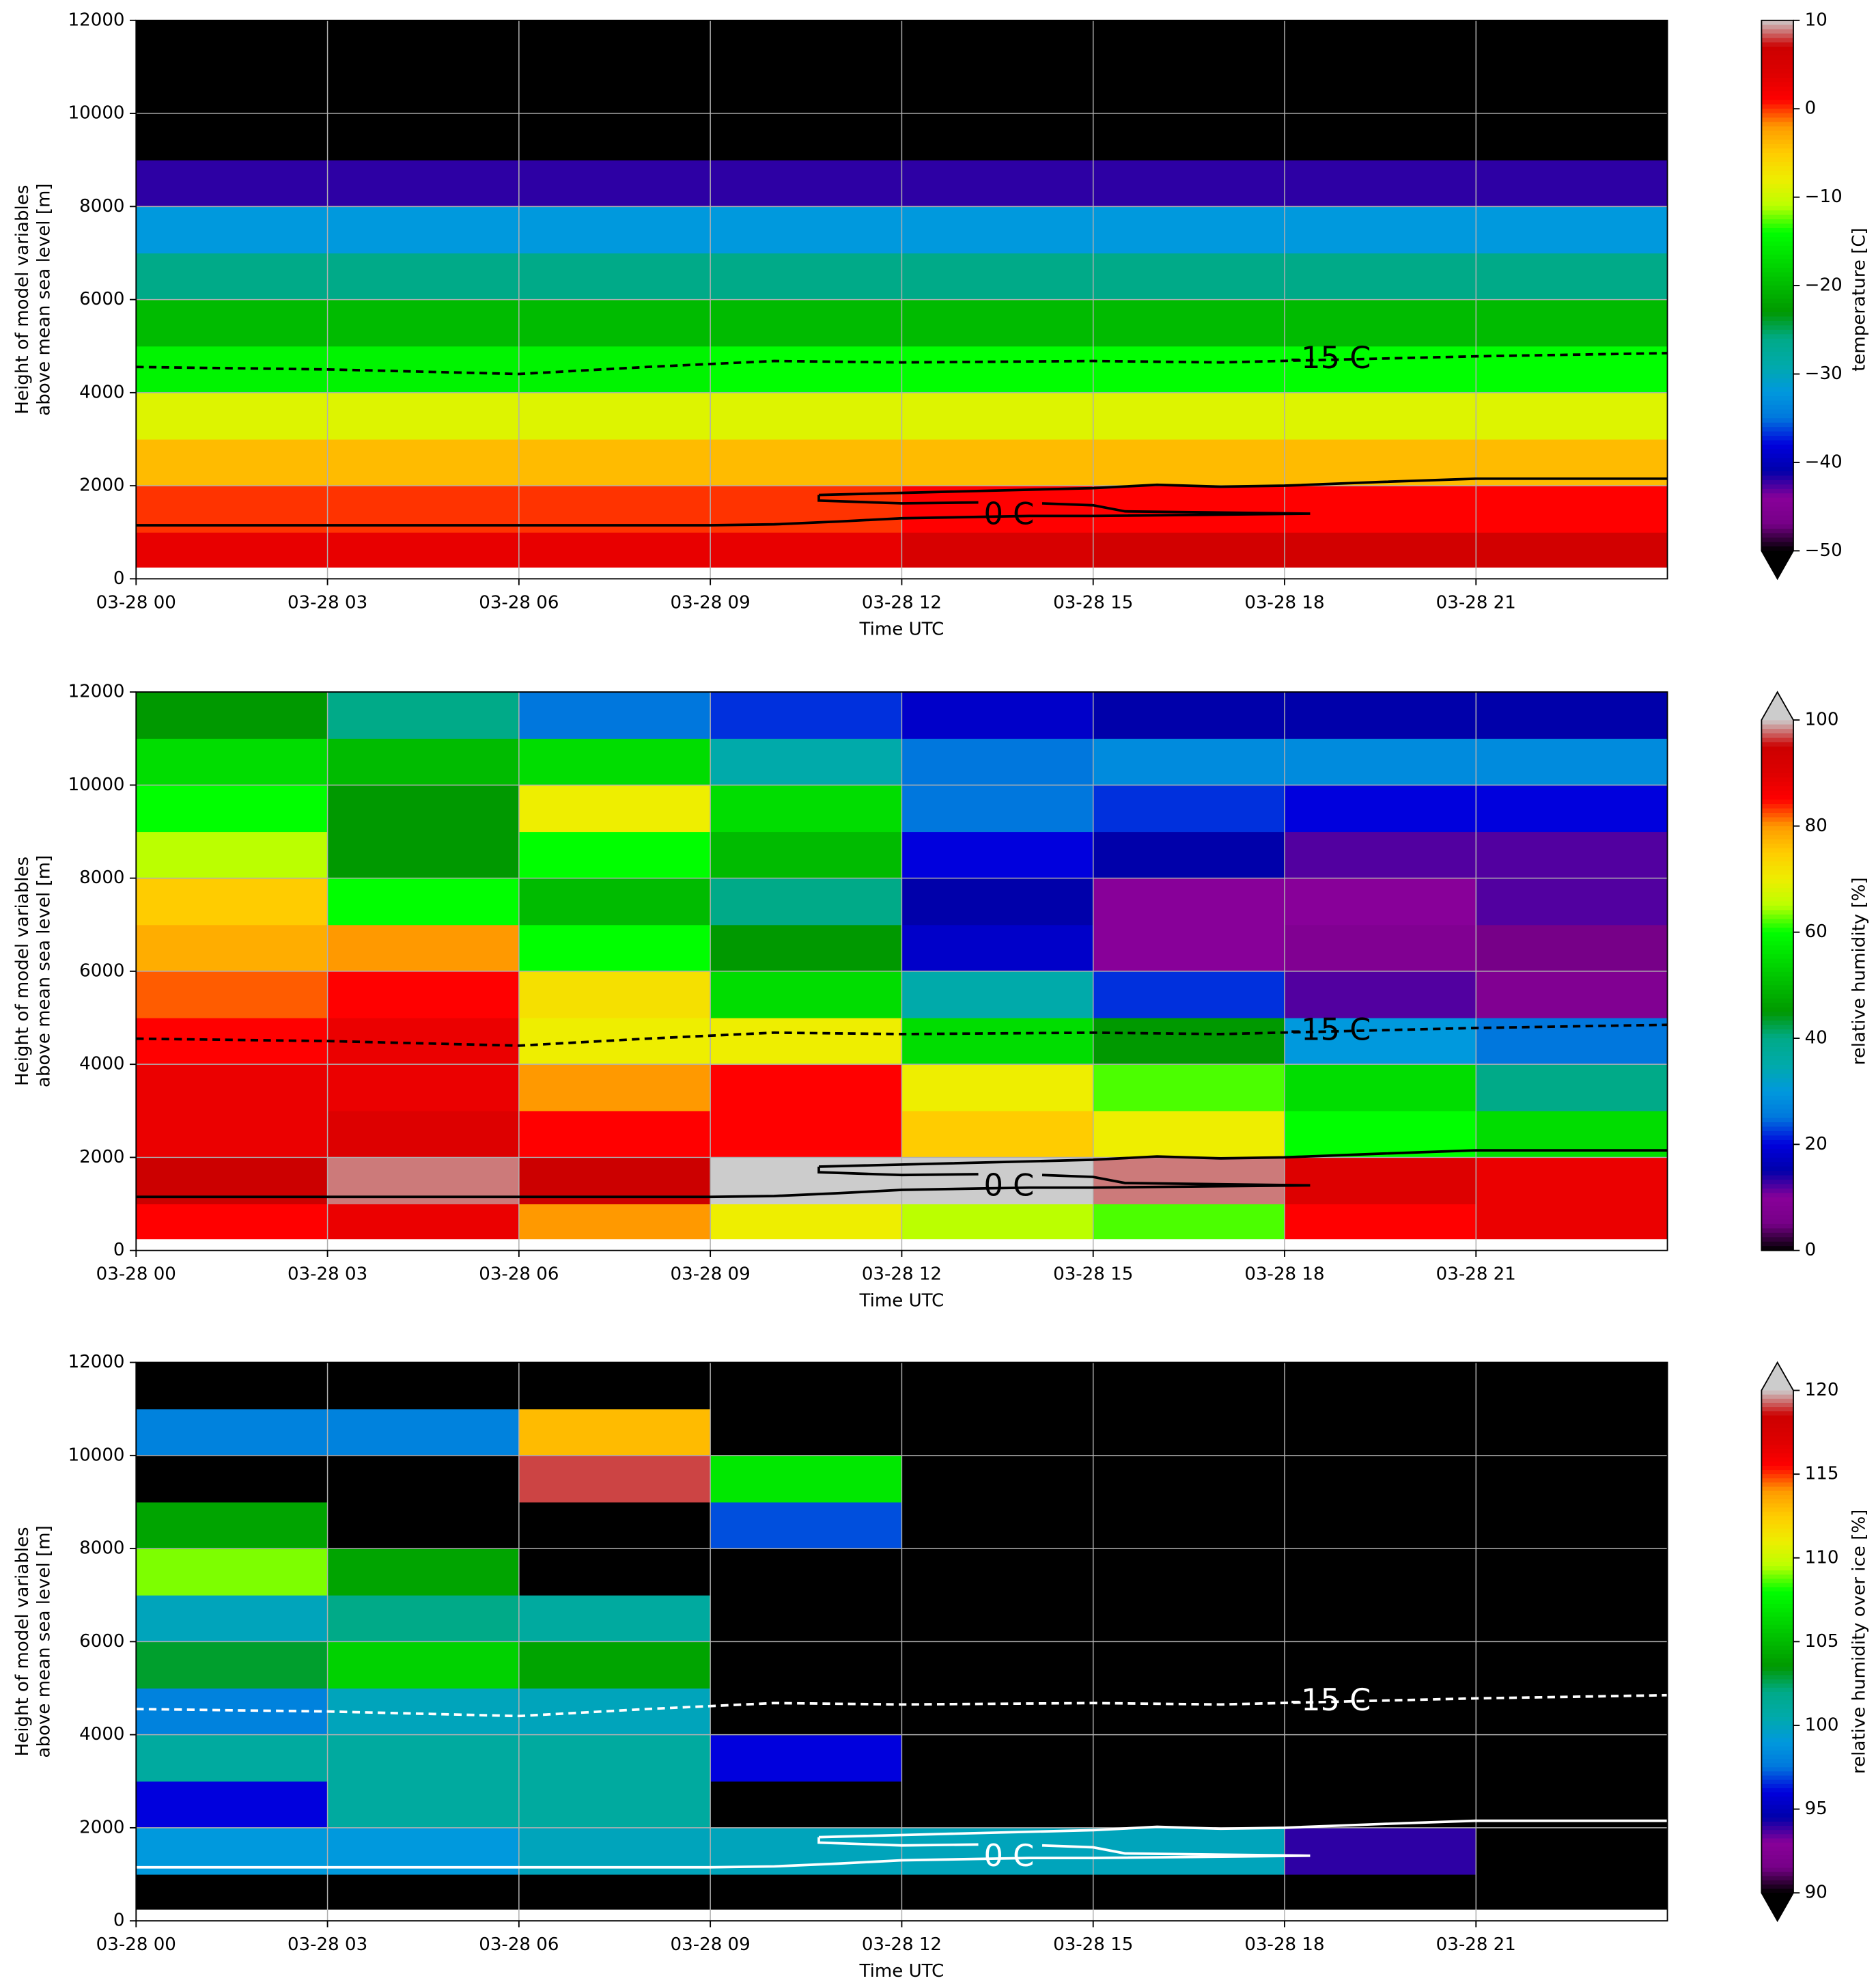  Describe the element at coordinates (711, 1945) in the screenshot. I see `x-tick-label: 03-28 09` at that location.